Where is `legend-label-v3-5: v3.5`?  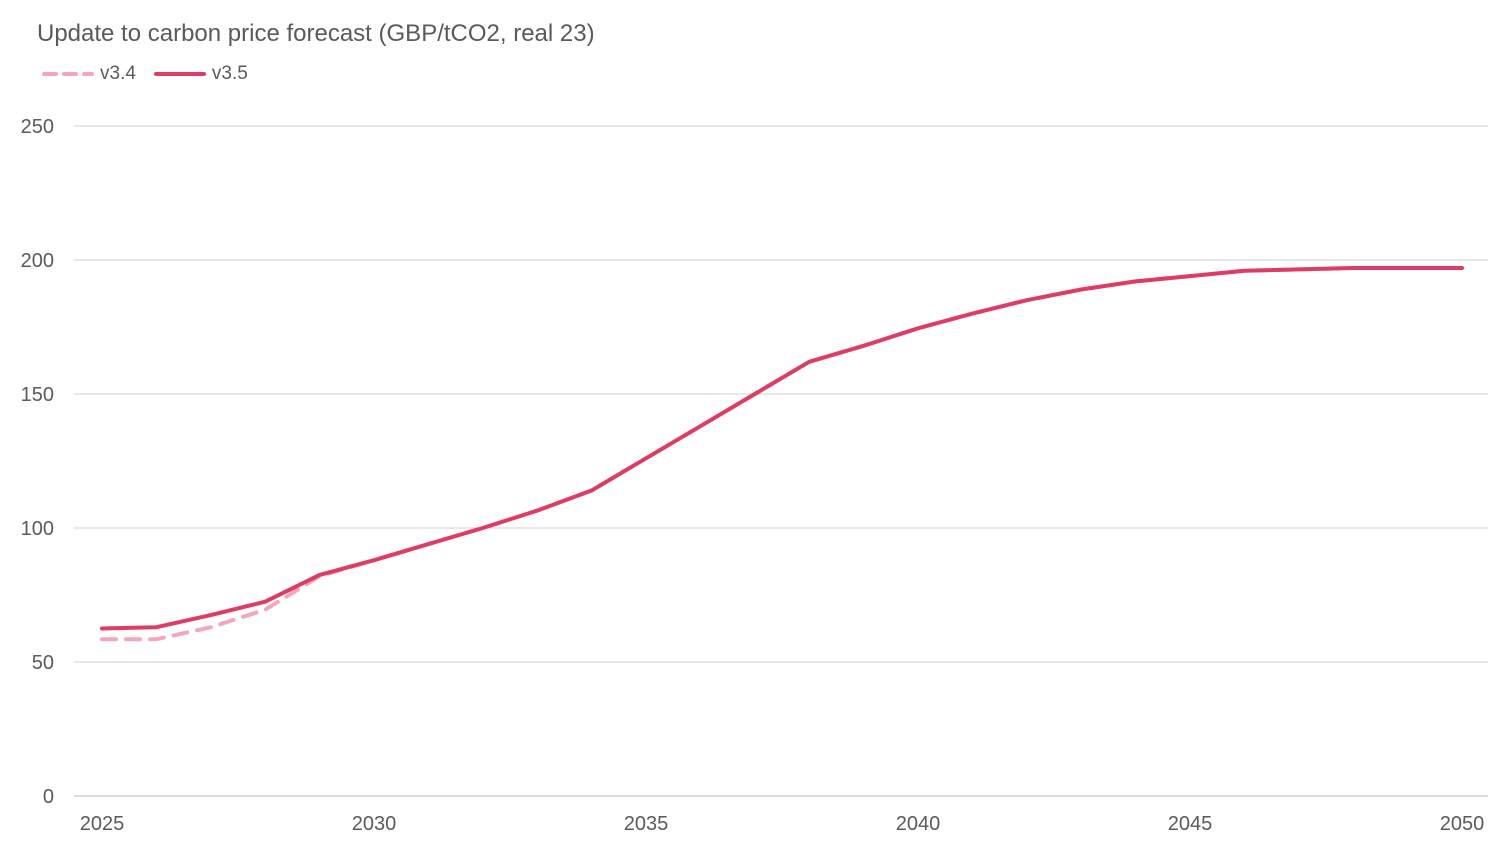 legend-label-v3-5: v3.5 is located at coordinates (229, 73).